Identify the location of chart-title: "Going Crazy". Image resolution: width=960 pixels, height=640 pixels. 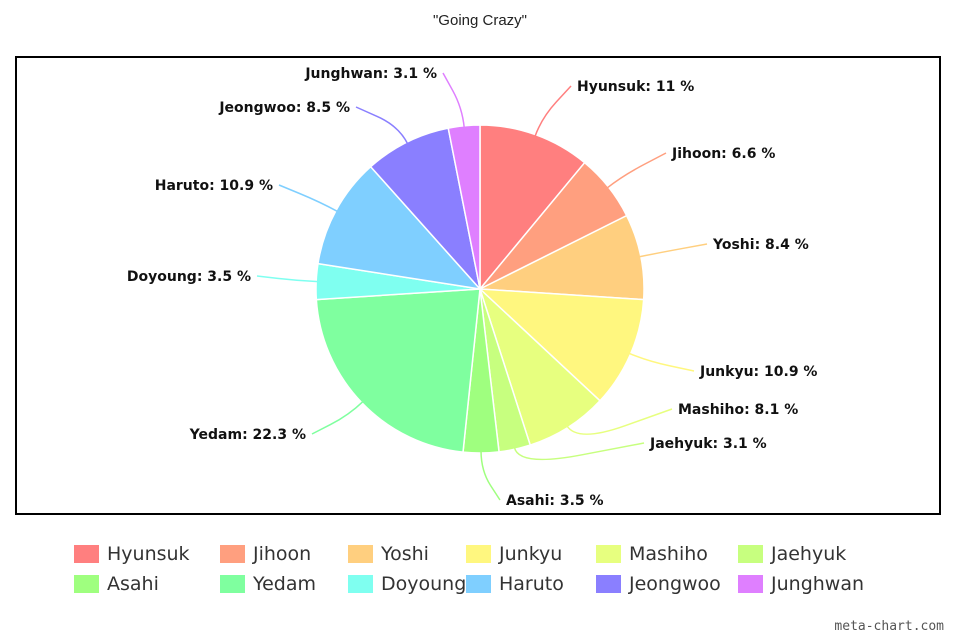
(479, 20).